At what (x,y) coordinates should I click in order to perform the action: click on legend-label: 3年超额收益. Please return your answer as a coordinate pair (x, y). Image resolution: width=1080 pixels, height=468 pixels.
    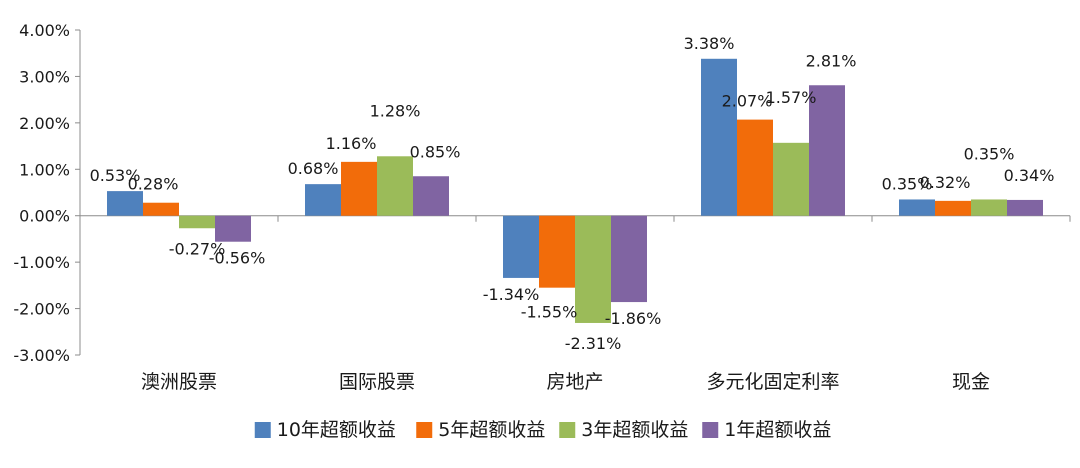
    Looking at the image, I should click on (634, 430).